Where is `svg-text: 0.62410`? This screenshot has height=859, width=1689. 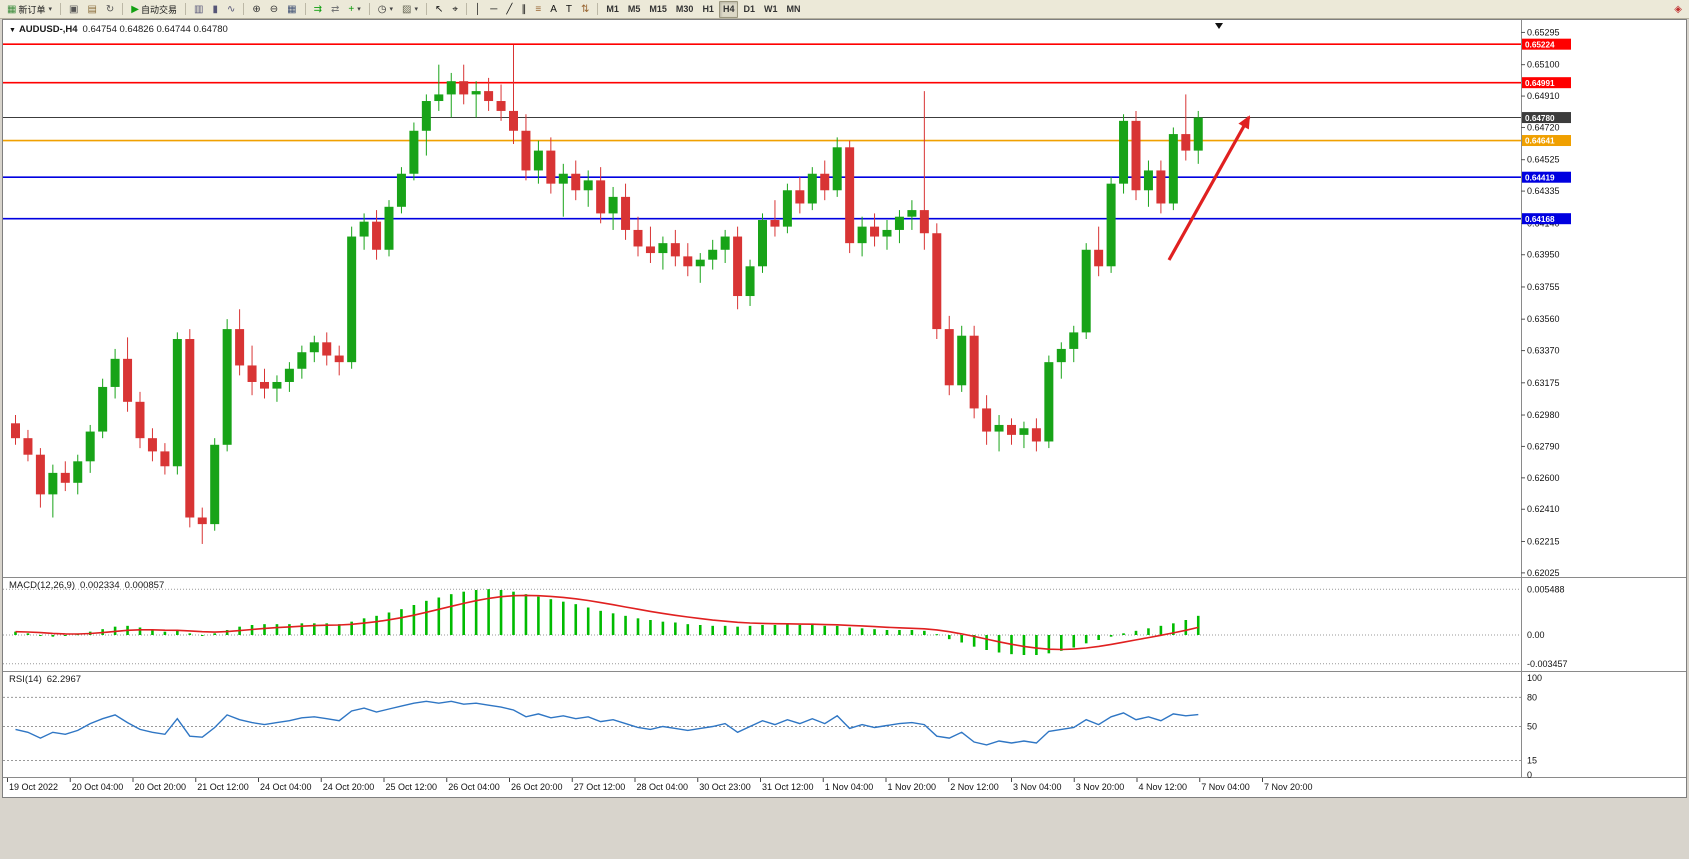
svg-text: 0.62410 is located at coordinates (1543, 509).